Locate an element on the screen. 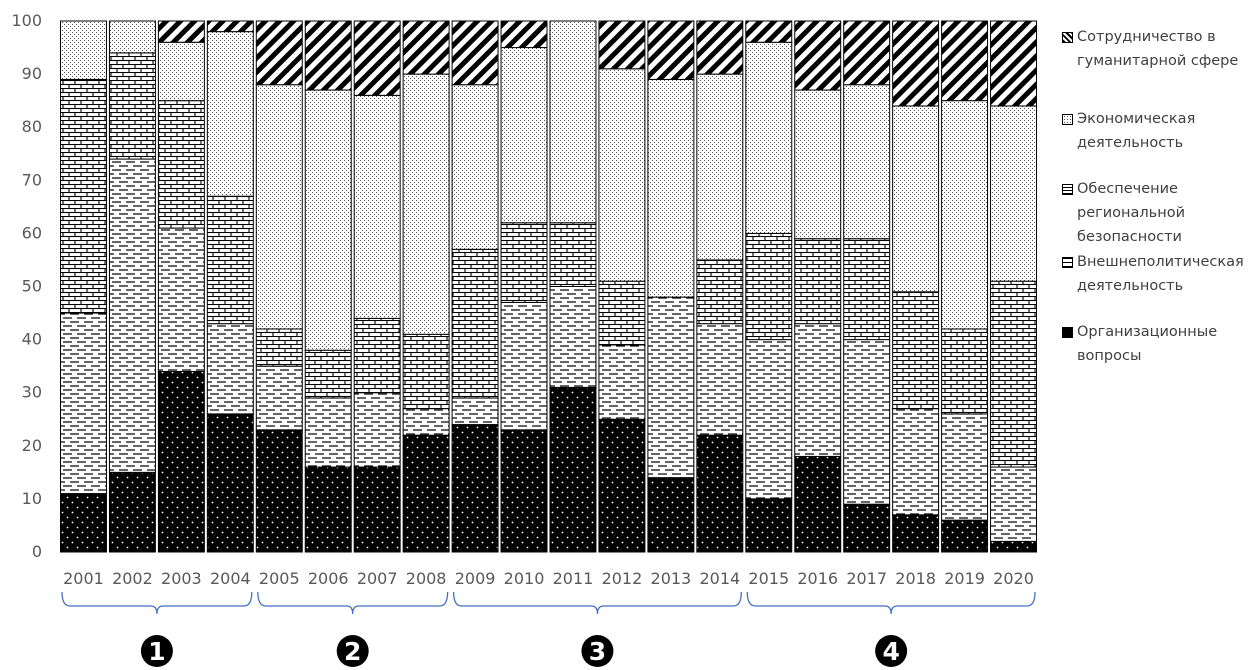  legend-label: Организационные вопросы is located at coordinates (1147, 344).